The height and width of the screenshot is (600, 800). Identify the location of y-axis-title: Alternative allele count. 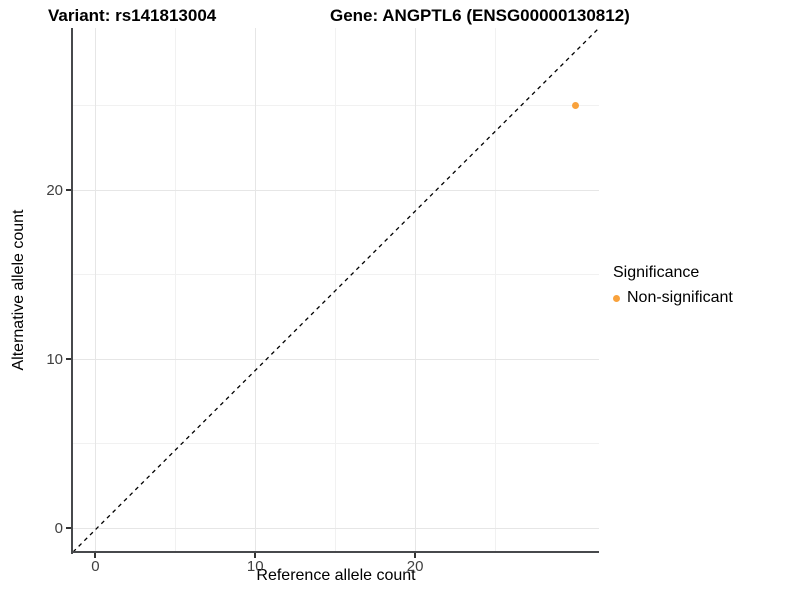
(18, 290).